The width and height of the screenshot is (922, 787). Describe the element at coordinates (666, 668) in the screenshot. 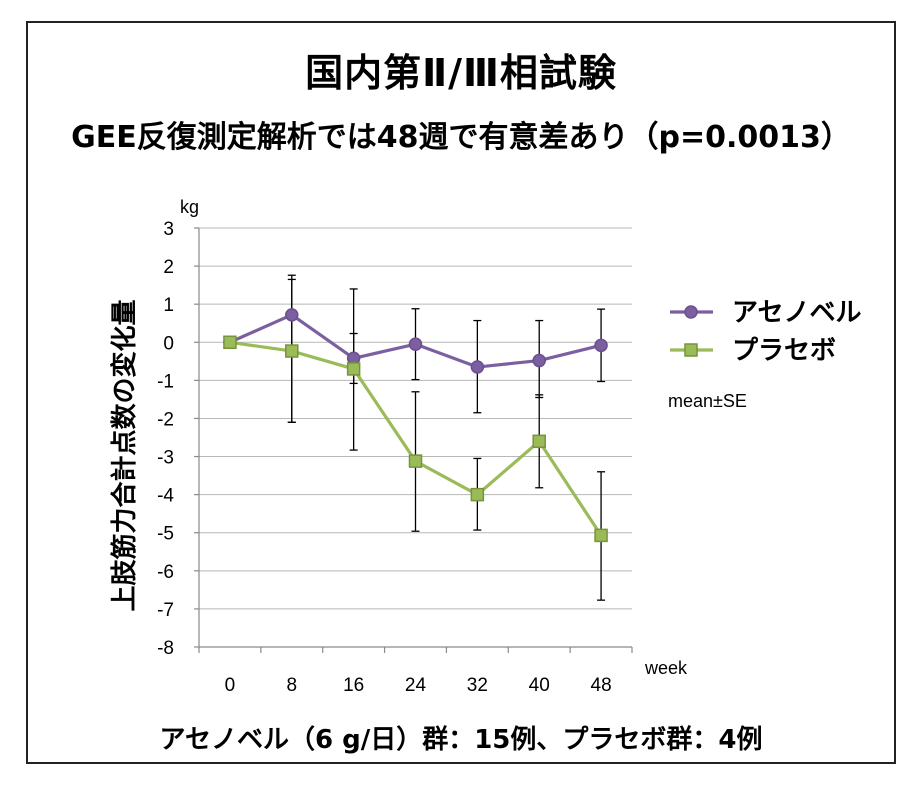

I see `x-axis-label: week` at that location.